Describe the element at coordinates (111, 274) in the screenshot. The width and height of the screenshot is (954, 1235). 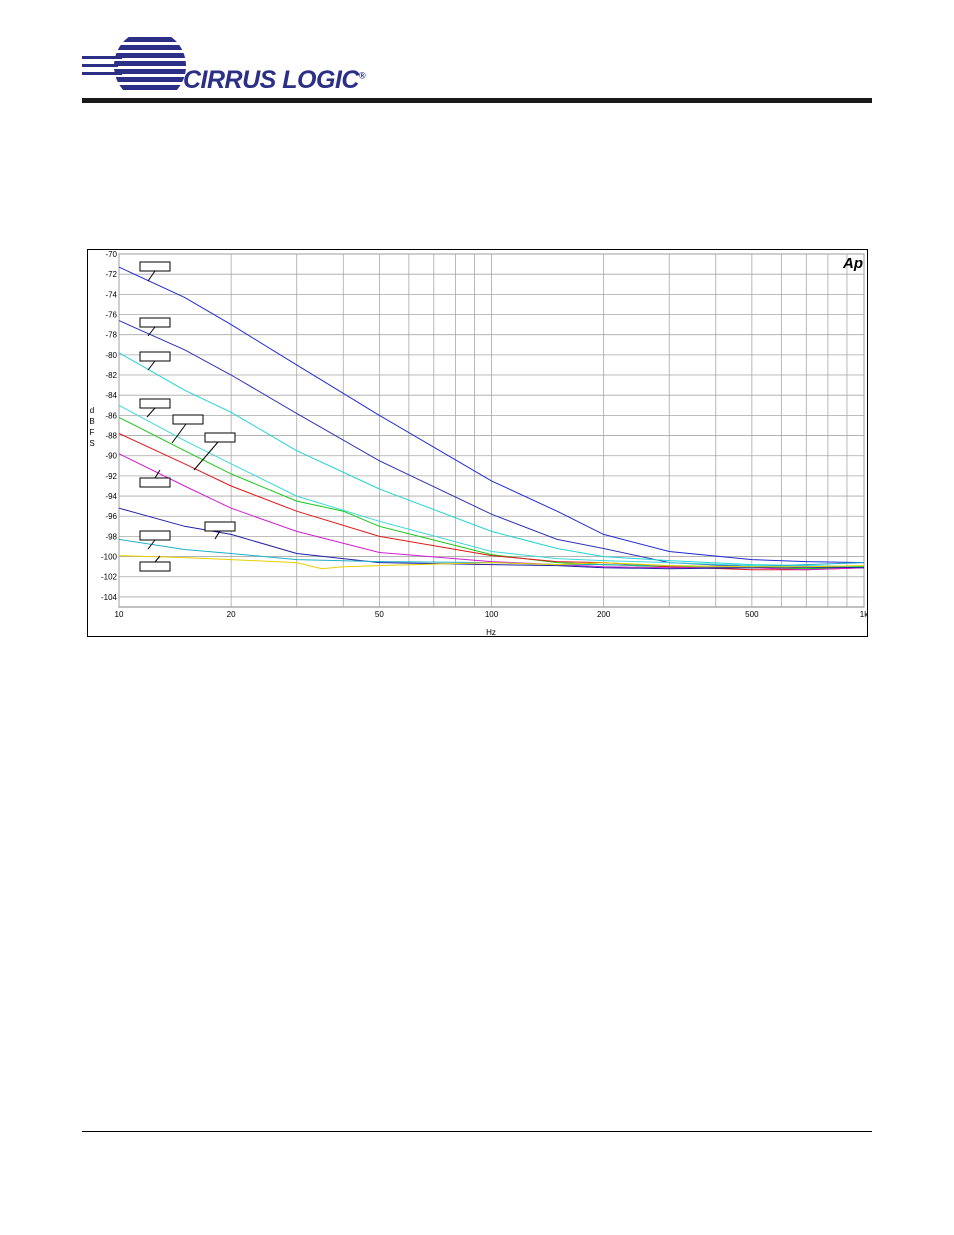
I see `y-tick-label: -72` at that location.